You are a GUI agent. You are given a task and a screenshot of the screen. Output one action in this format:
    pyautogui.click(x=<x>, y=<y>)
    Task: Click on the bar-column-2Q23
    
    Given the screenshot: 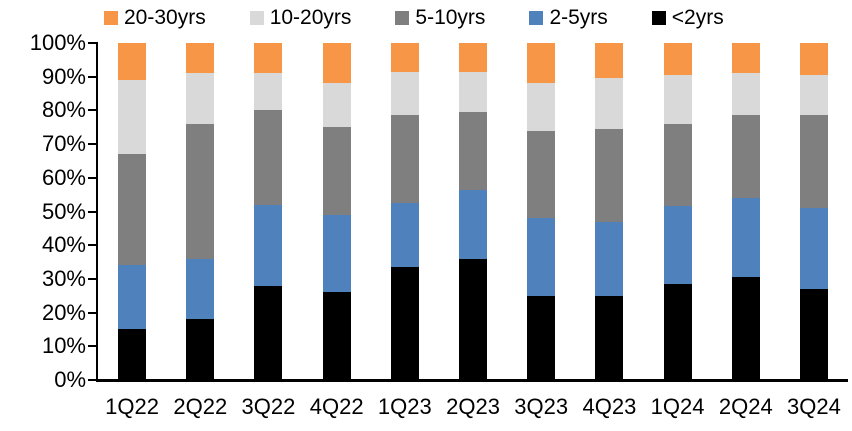 What is the action you would take?
    pyautogui.click(x=473, y=211)
    